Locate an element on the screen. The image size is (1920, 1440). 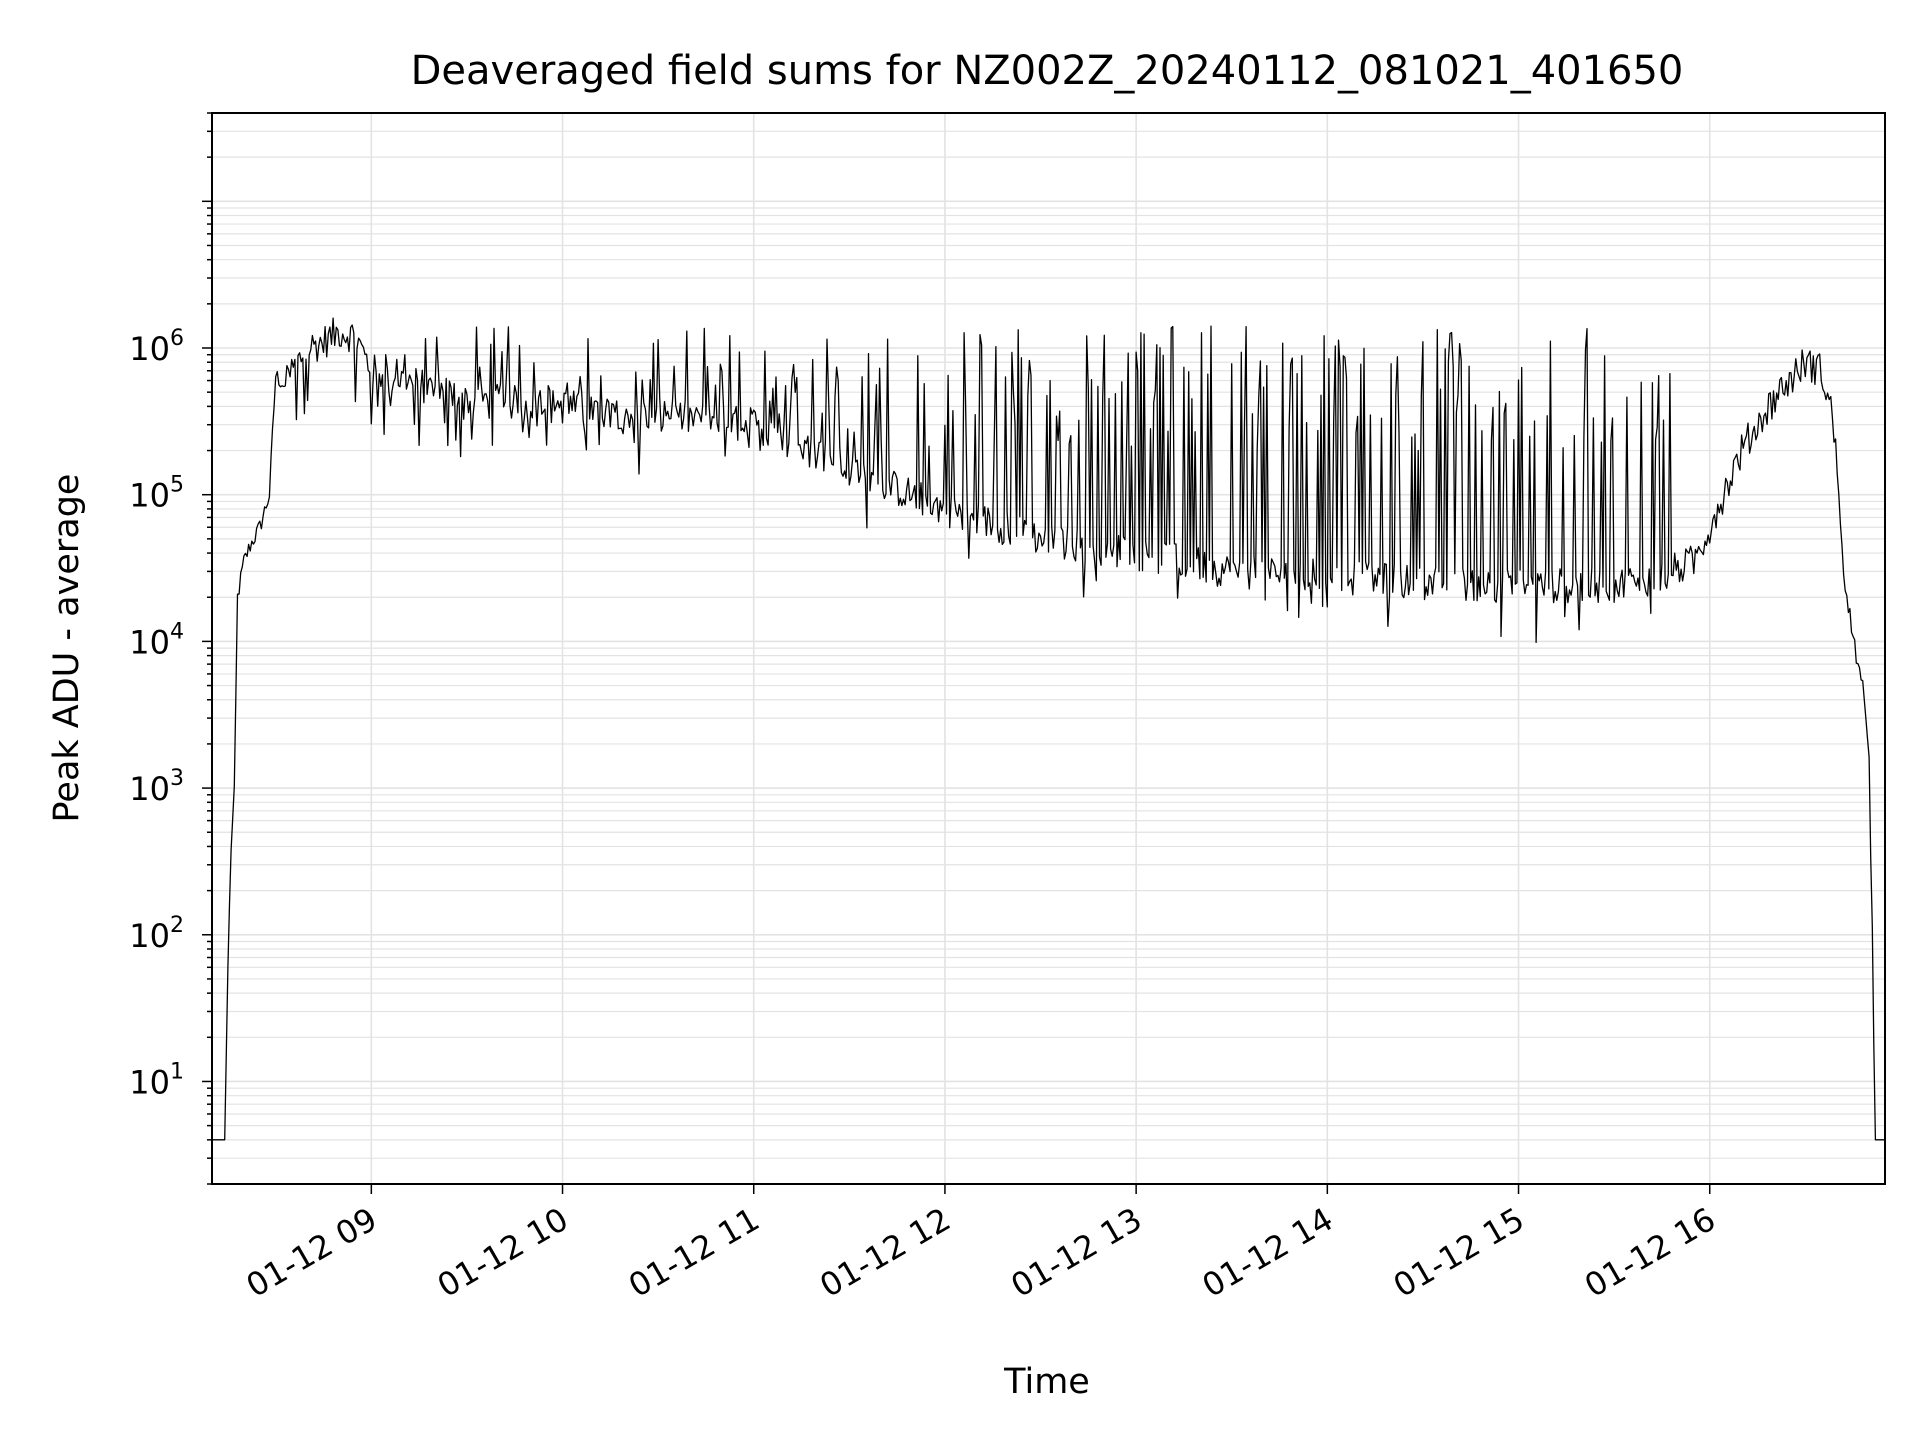
x-axis-label: Time is located at coordinates (1046, 1382).